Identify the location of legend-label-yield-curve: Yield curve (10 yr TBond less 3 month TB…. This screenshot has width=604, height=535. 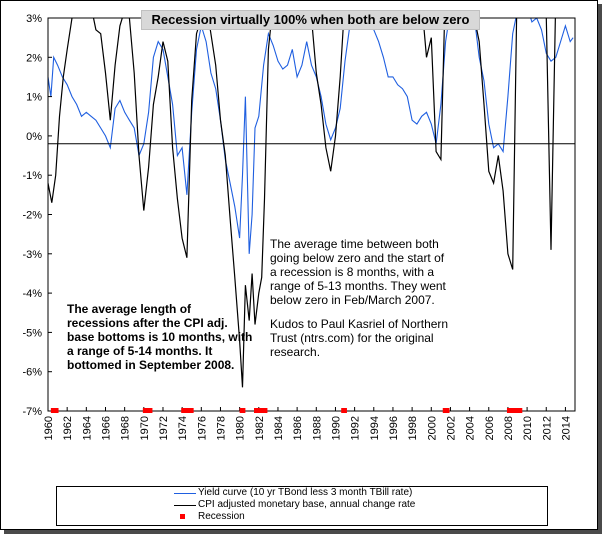
(305, 492).